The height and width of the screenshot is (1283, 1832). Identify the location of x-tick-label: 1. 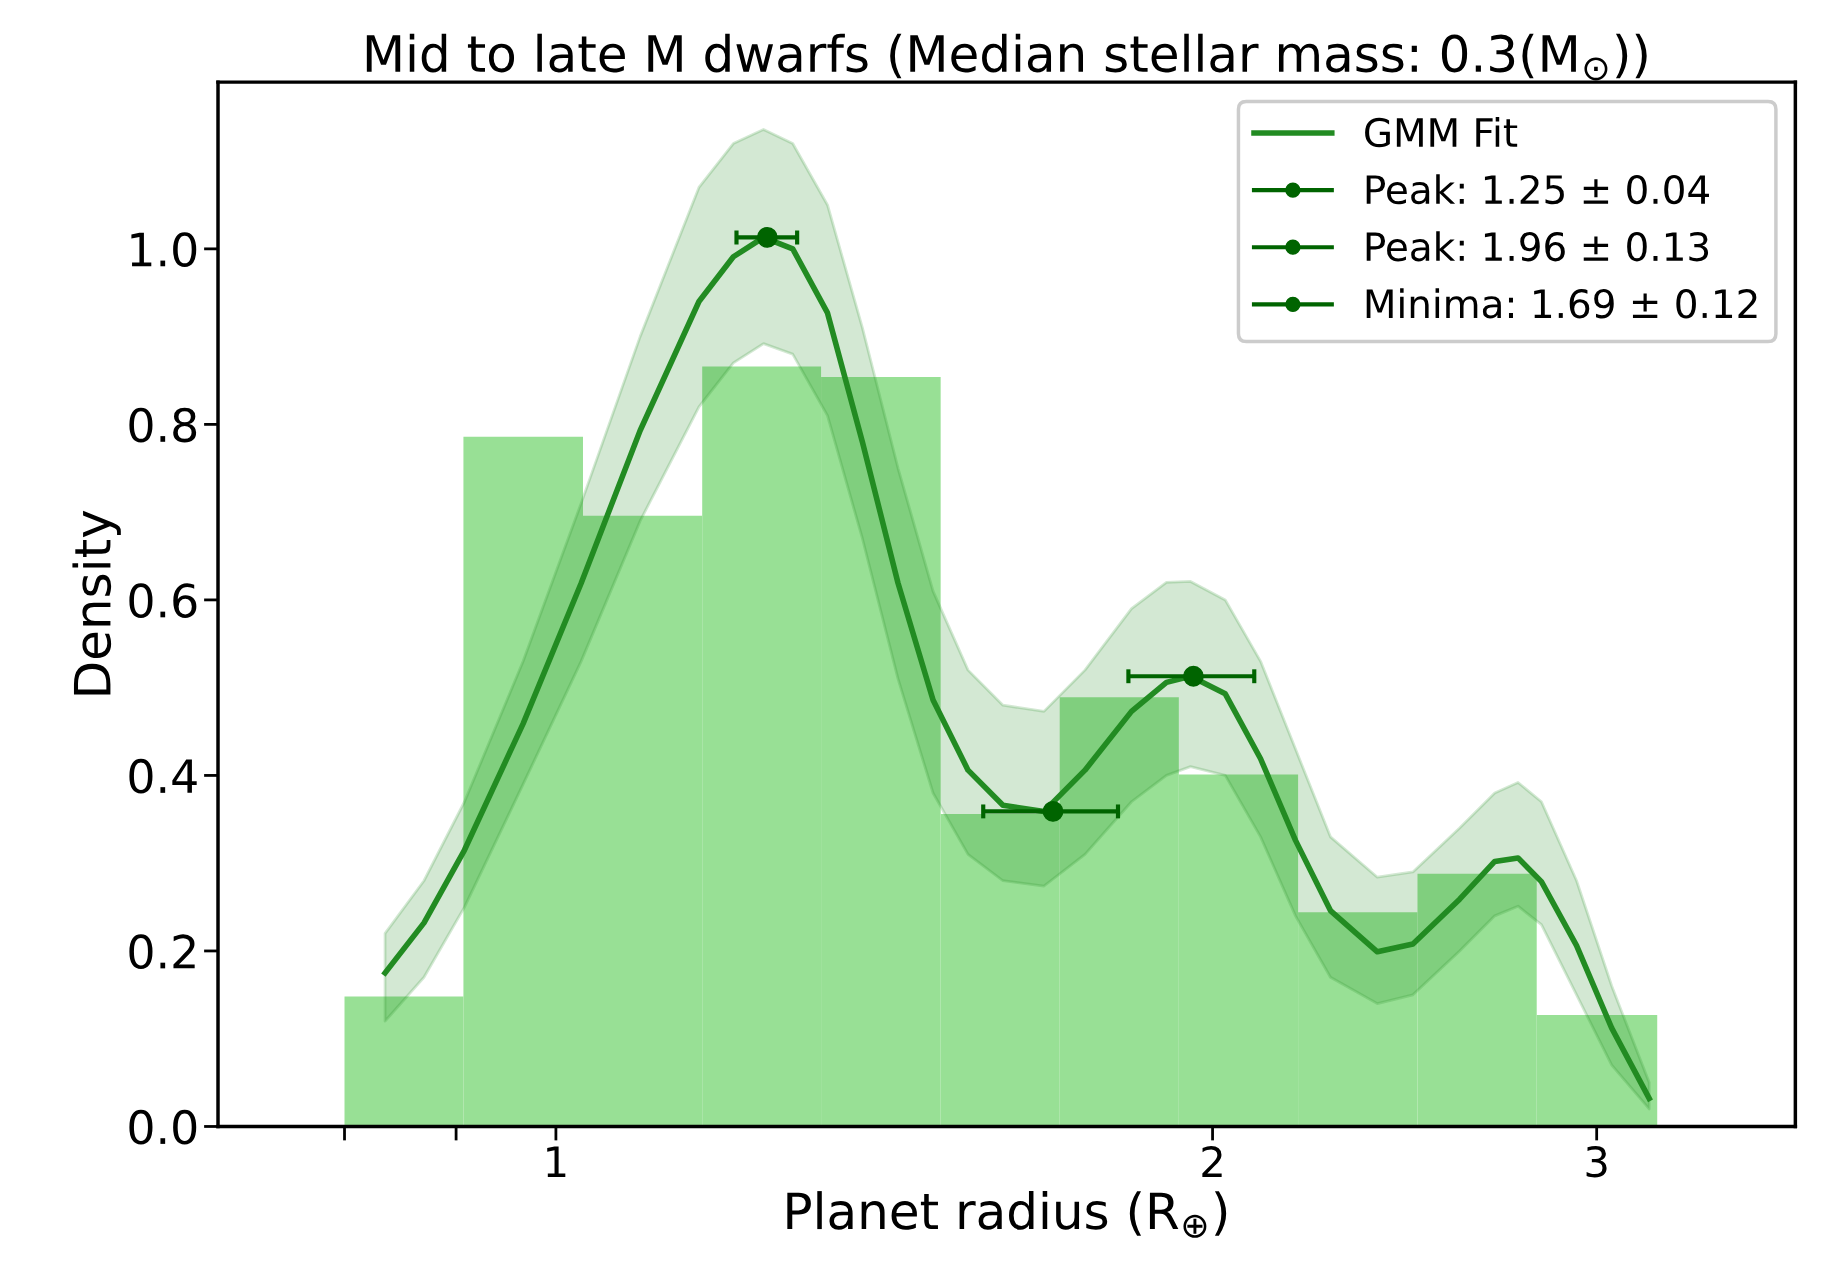
(556, 1161).